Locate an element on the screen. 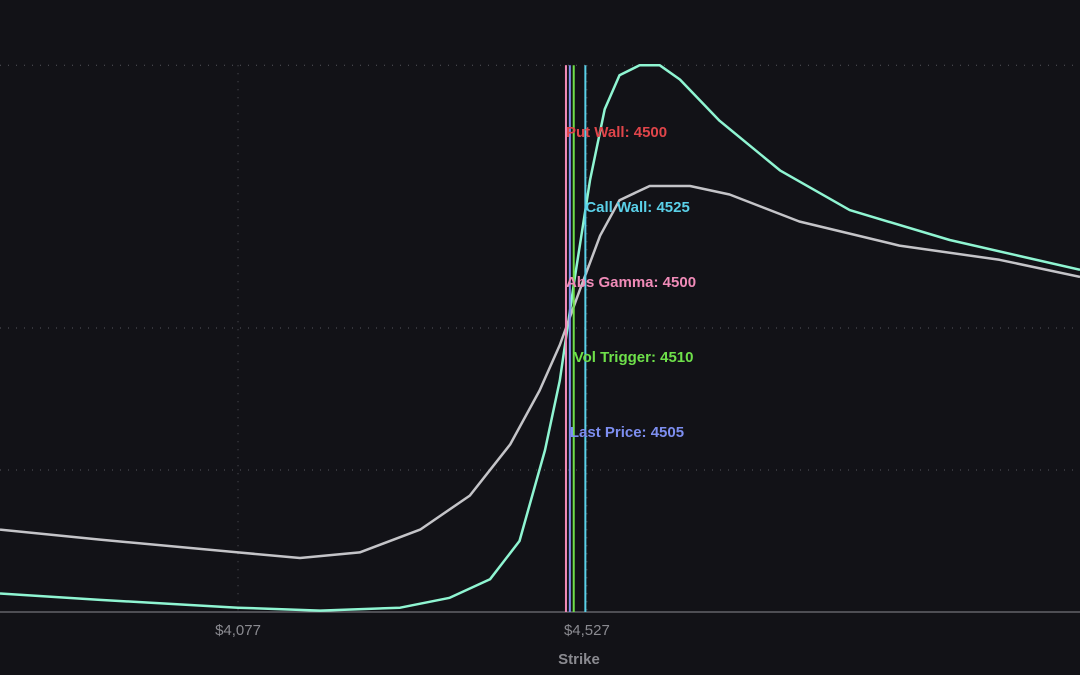 This screenshot has height=675, width=1080. level-label: Vol Trigger: 4510 is located at coordinates (634, 357).